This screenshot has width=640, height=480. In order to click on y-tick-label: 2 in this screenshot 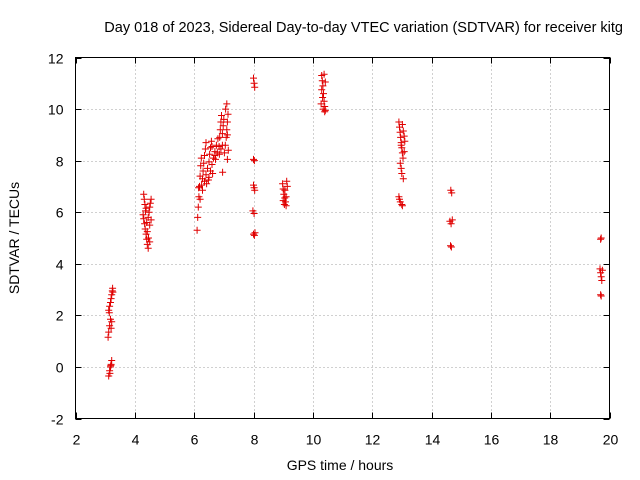, I will do `click(60, 316)`.